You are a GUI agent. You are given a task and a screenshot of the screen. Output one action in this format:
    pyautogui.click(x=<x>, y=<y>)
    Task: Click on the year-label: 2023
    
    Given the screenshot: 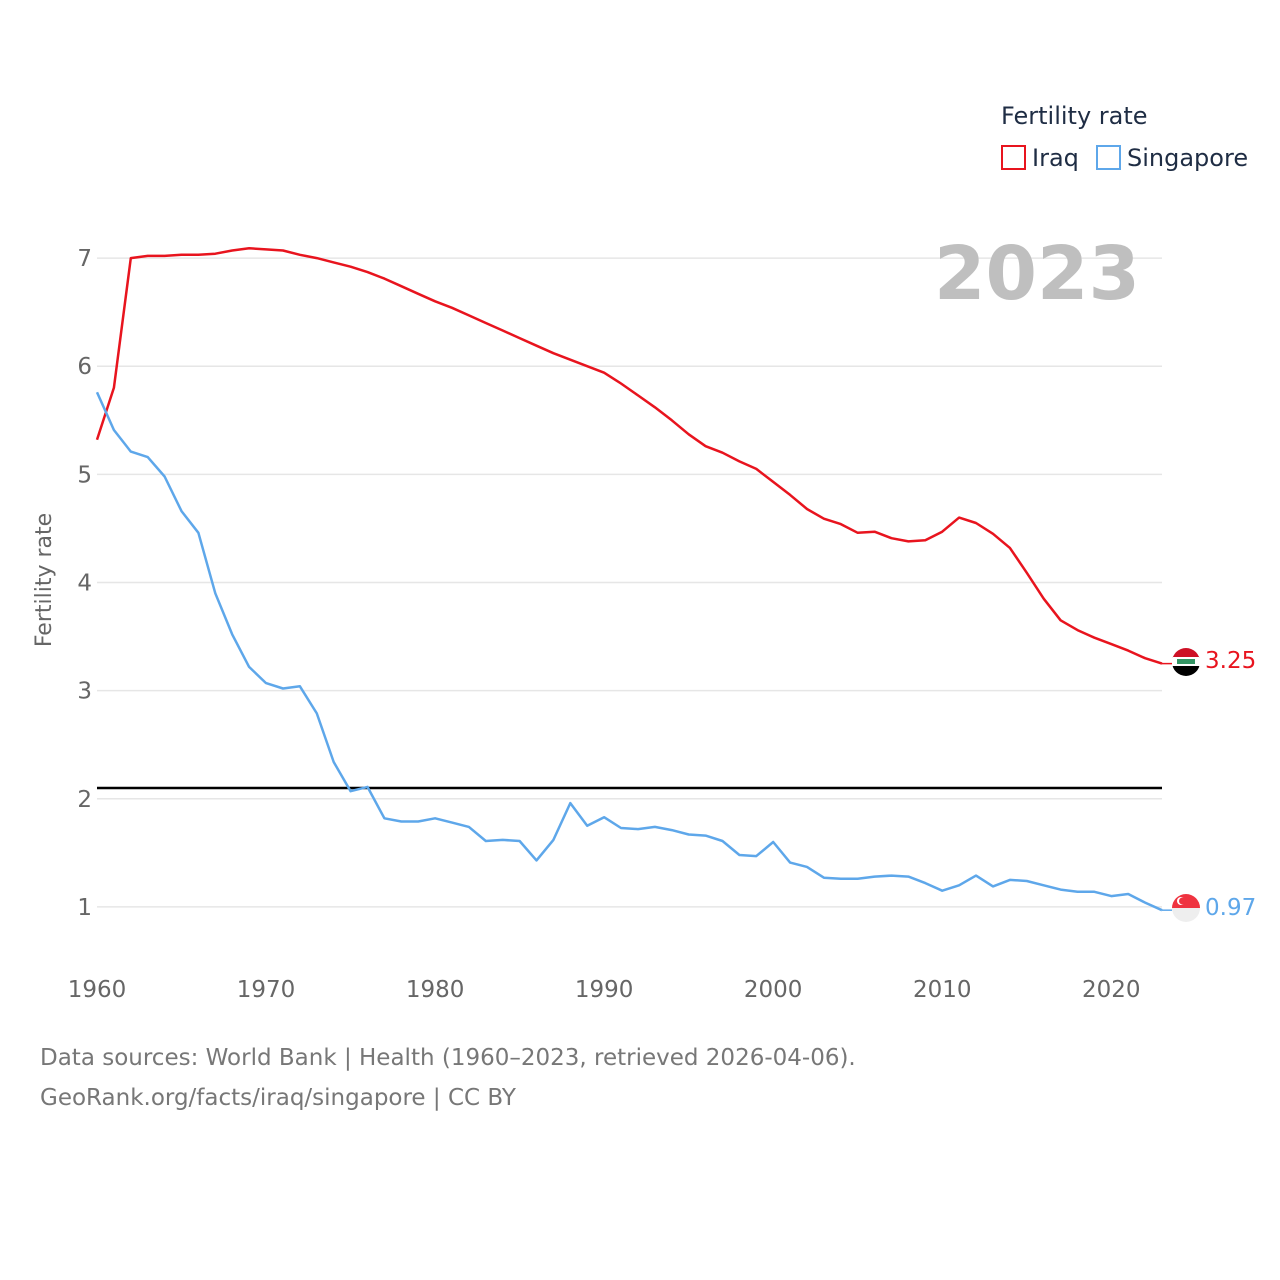 What is the action you would take?
    pyautogui.click(x=1037, y=274)
    